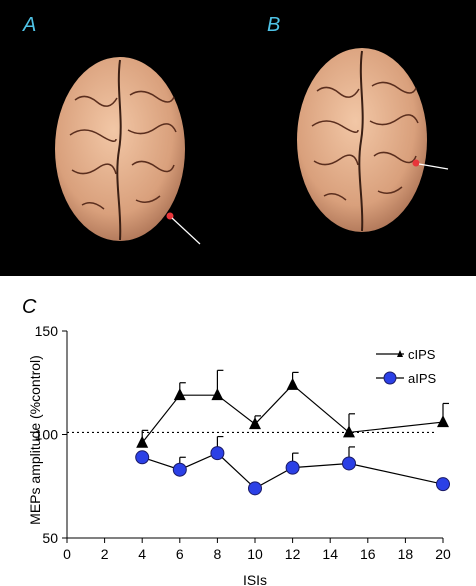  I want to click on y-axis-label: MEPs amplitude (%control), so click(35, 440).